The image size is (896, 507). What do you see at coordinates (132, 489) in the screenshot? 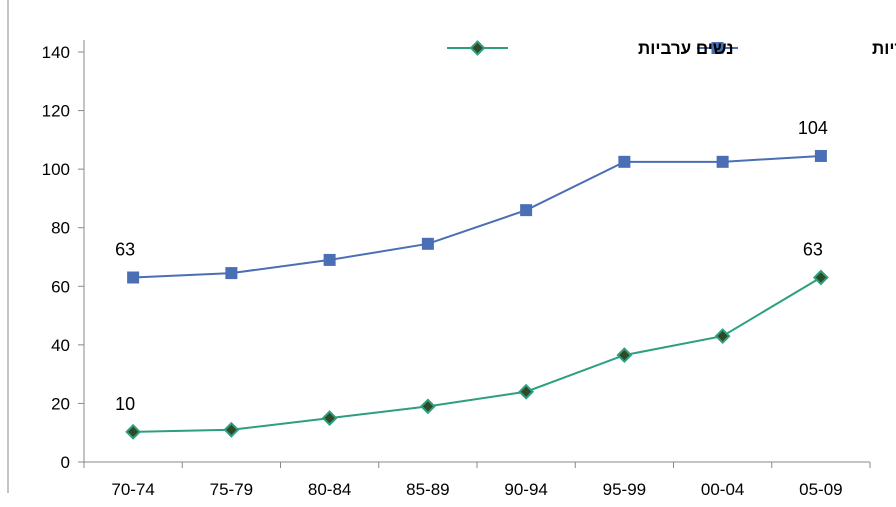
I see `x-tick-label: 70-74` at bounding box center [132, 489].